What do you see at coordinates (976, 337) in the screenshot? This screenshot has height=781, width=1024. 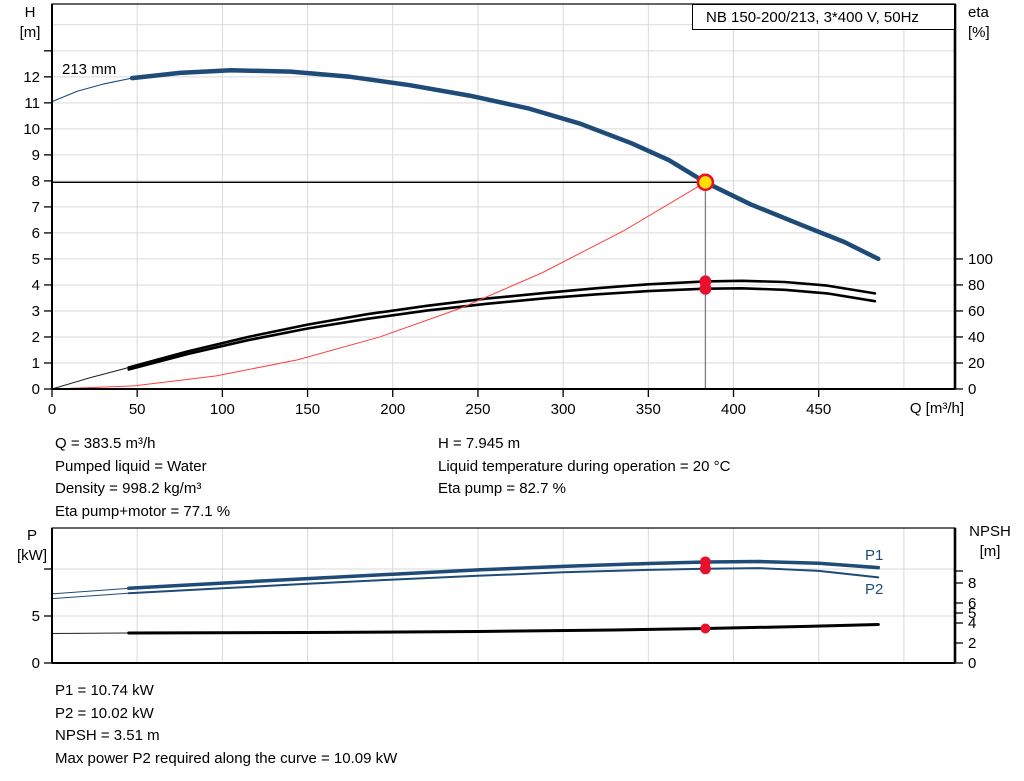 I see `y2-tick-label: 40` at bounding box center [976, 337].